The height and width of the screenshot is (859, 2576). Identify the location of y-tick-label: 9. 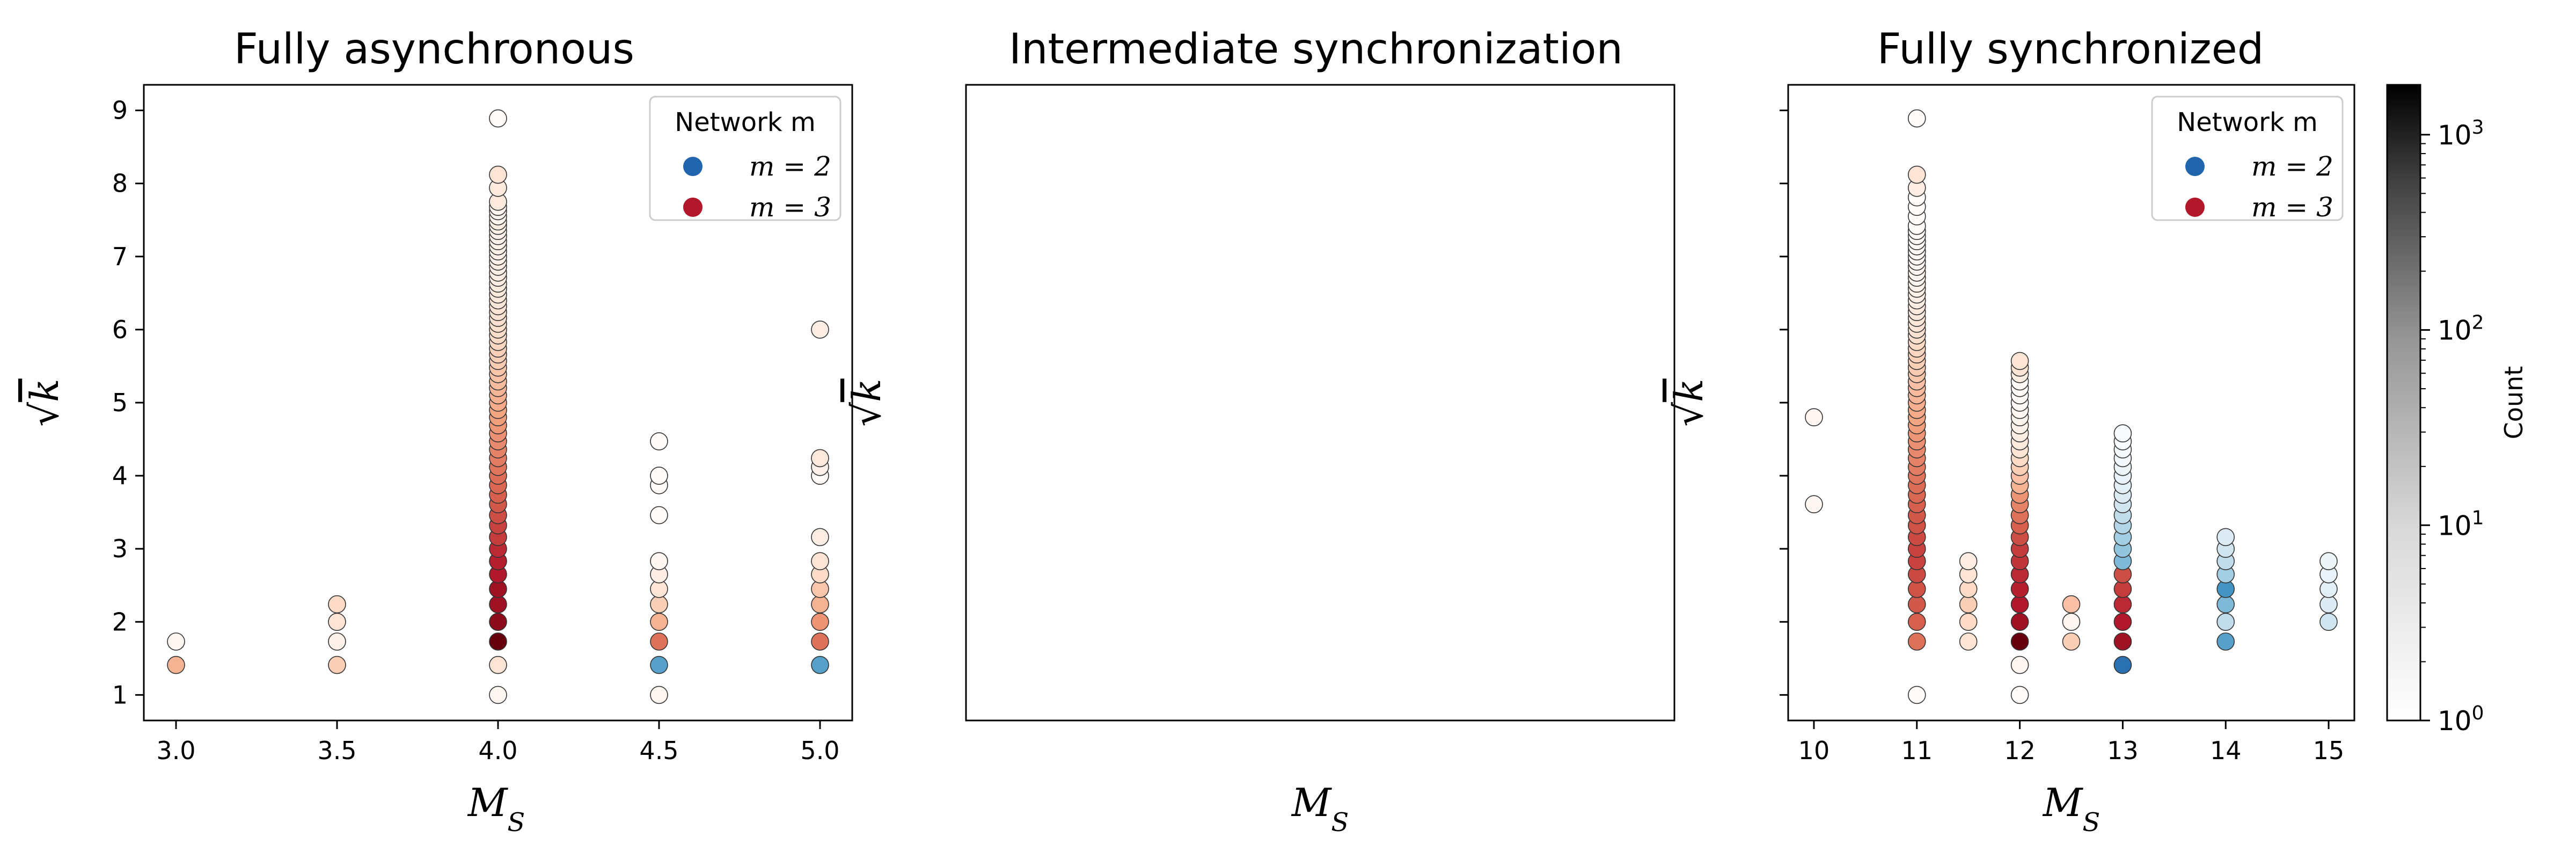
(120, 110).